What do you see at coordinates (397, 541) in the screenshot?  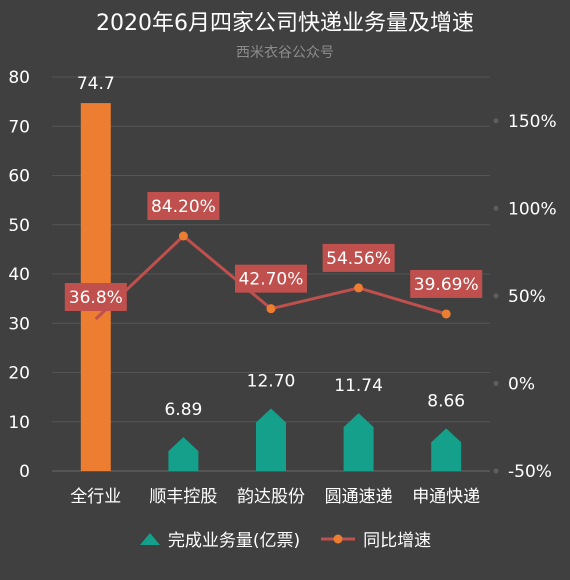 I see `legend-label-growth: 同比增速` at bounding box center [397, 541].